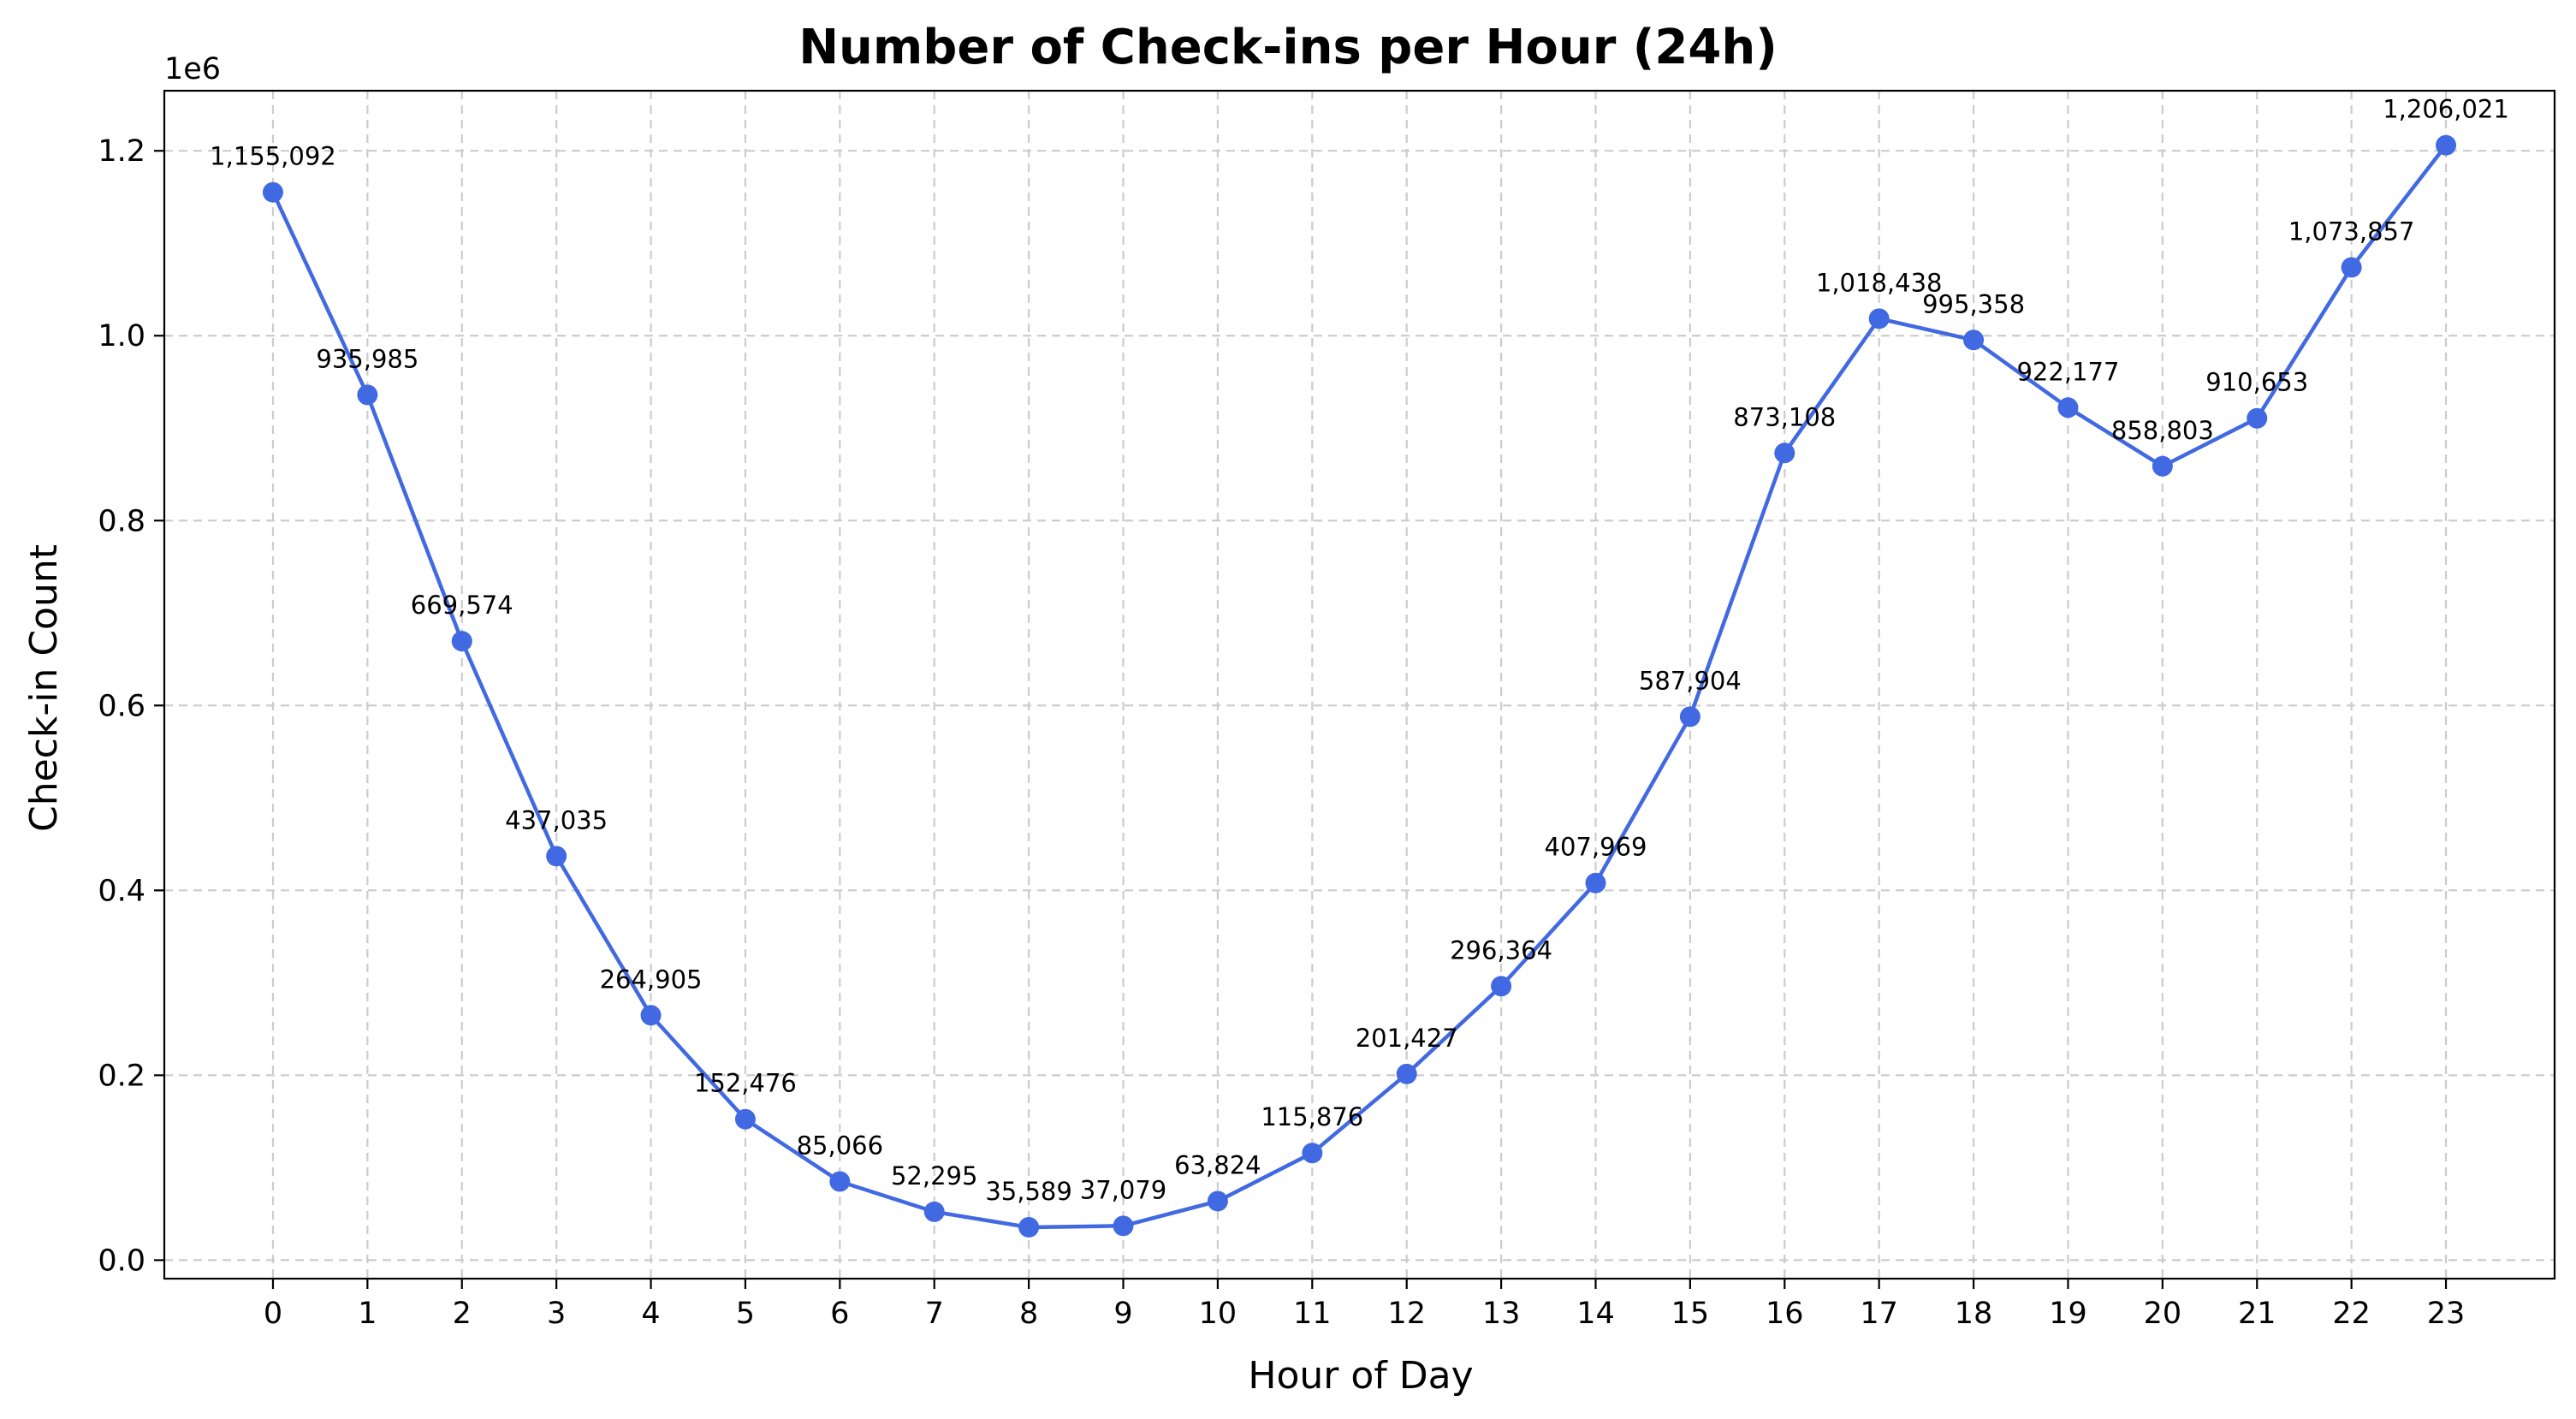 This screenshot has width=2576, height=1419. Describe the element at coordinates (2351, 1314) in the screenshot. I see `x-tick-label: 22` at that location.